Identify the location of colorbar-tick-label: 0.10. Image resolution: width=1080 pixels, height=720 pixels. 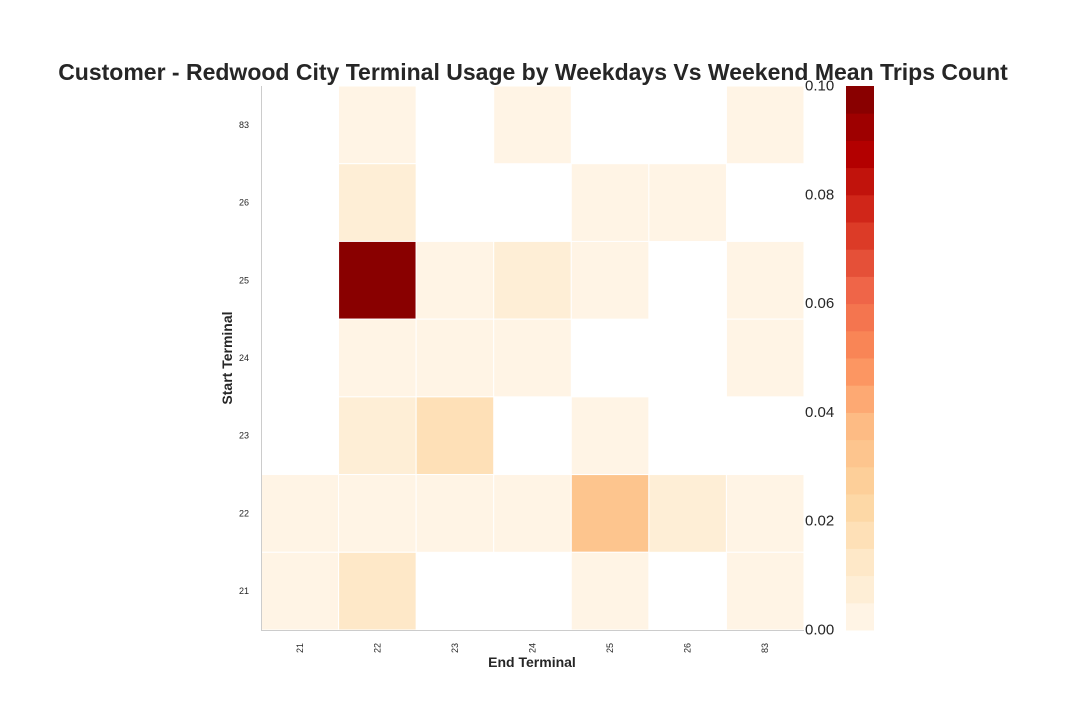
(819, 86).